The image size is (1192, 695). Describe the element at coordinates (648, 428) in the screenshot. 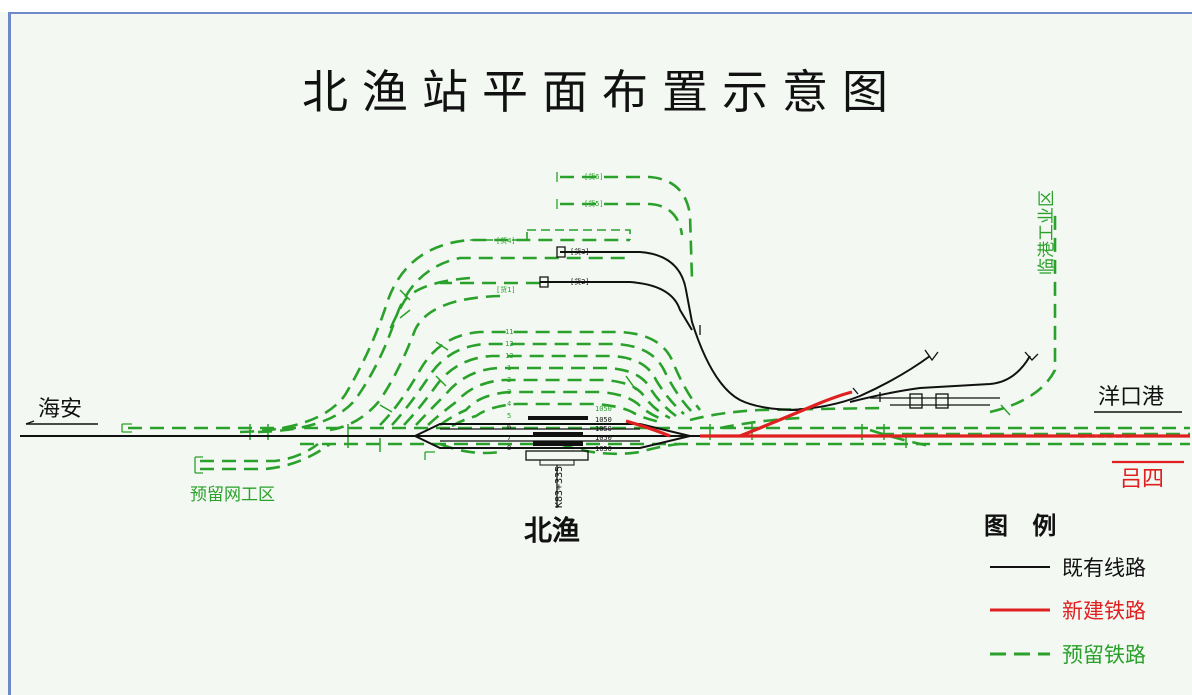

I see `new-yard-link` at that location.